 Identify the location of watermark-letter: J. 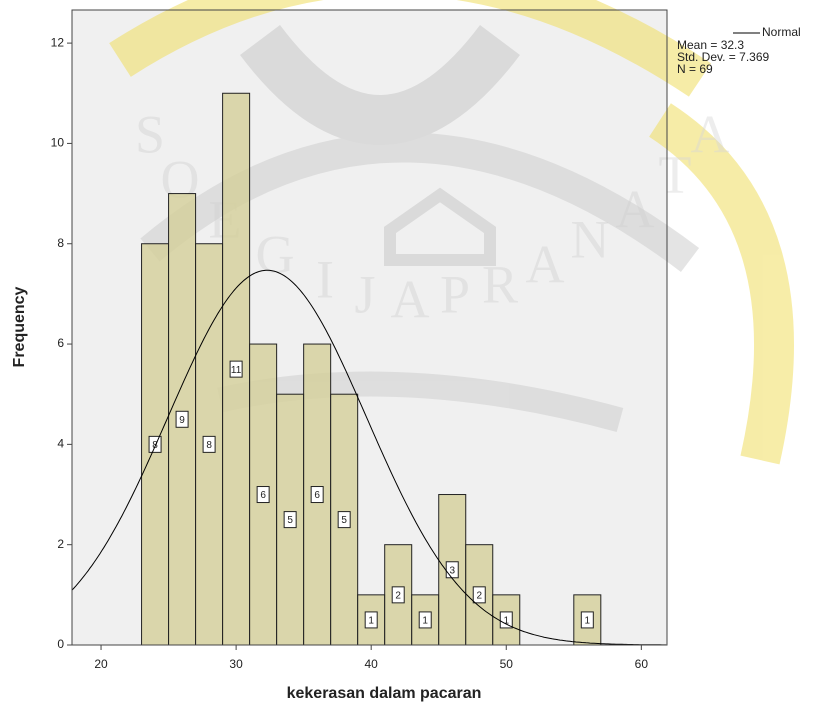
(364, 294).